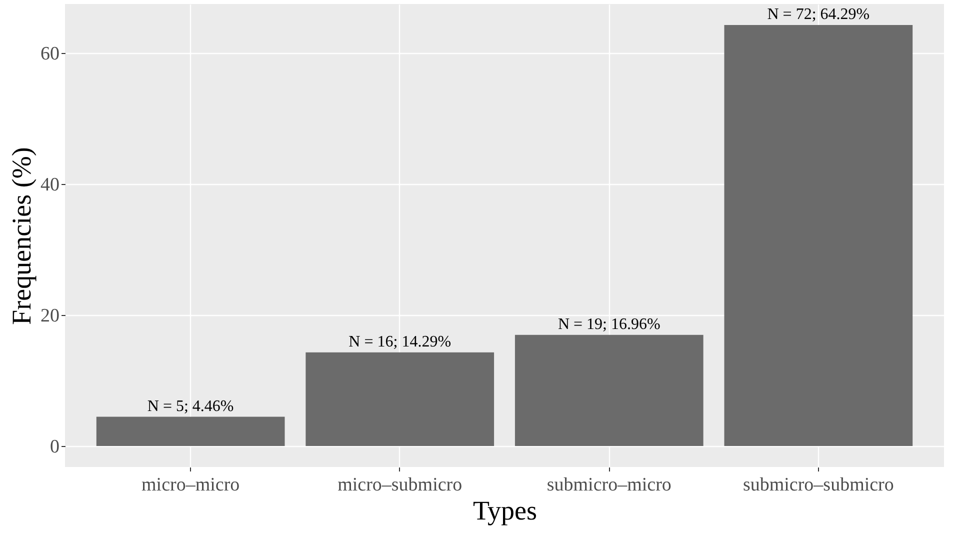 The width and height of the screenshot is (958, 536). What do you see at coordinates (609, 324) in the screenshot?
I see `data-label: N = 19; 16.96%` at bounding box center [609, 324].